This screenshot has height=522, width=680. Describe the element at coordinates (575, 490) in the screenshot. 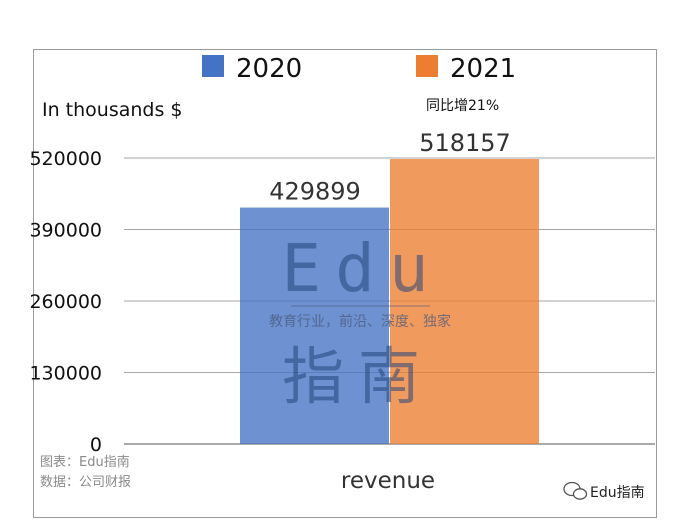

I see `wechat-icon` at that location.